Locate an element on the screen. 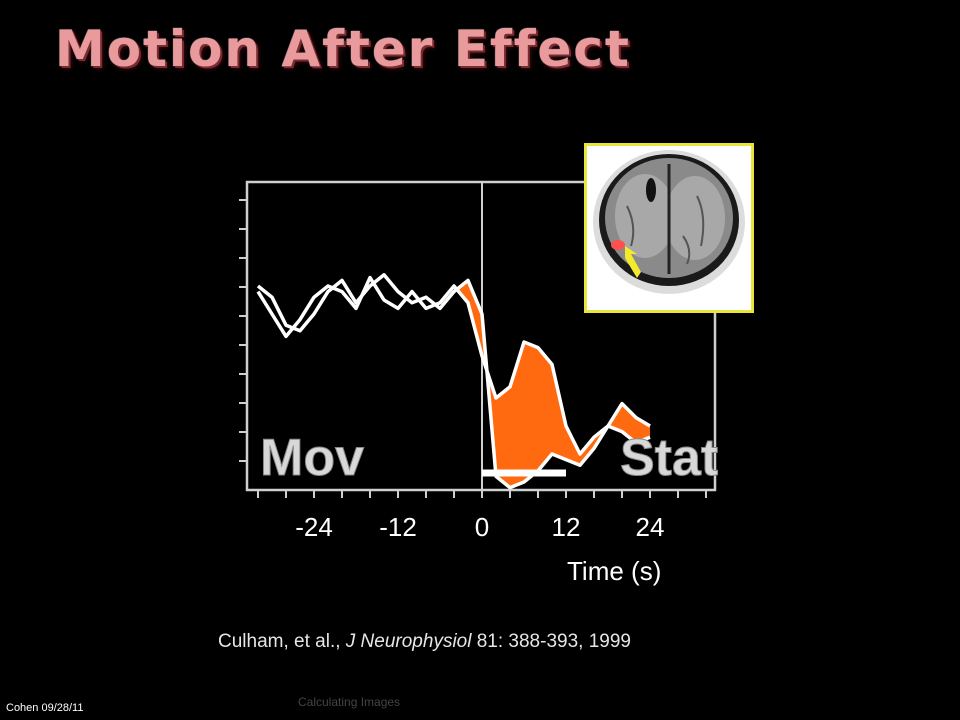  footer-author-date: Cohen 09/28/11 is located at coordinates (45, 708).